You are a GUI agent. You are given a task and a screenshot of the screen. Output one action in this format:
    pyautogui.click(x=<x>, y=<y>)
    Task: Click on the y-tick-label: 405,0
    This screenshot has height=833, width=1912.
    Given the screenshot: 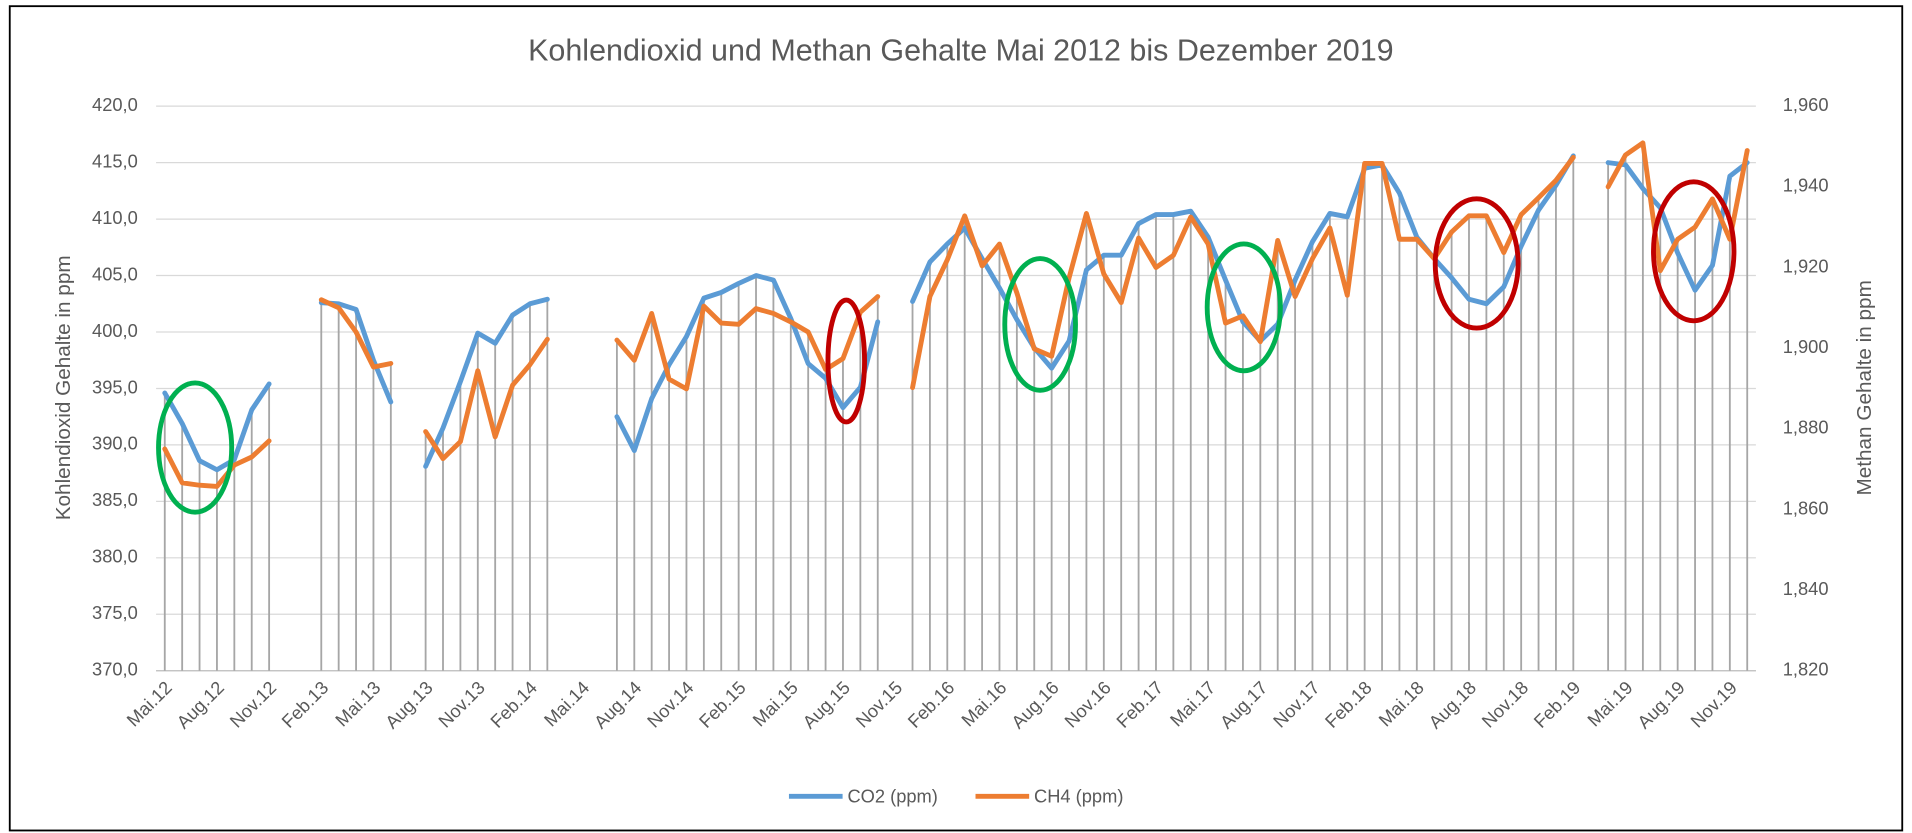 What is the action you would take?
    pyautogui.click(x=115, y=273)
    